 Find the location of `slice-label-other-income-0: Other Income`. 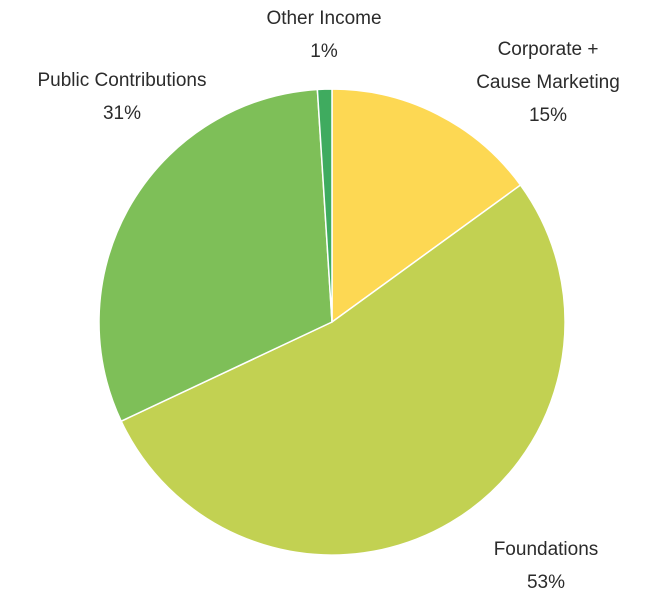

slice-label-other-income-0: Other Income is located at coordinates (323, 18).